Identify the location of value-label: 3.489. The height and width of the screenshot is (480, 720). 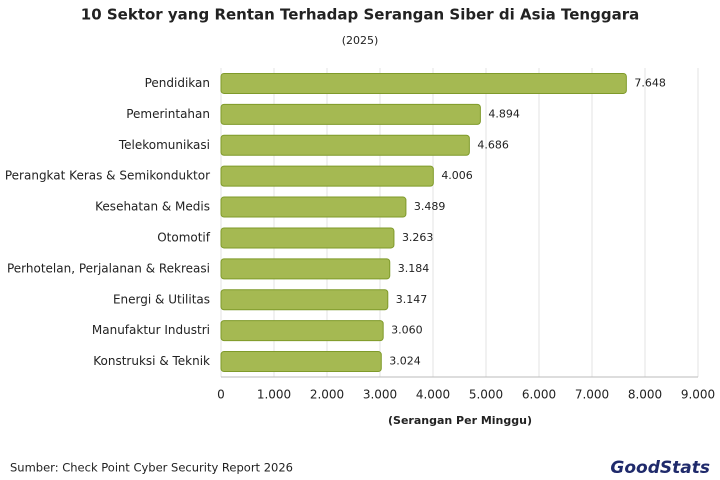
(430, 206).